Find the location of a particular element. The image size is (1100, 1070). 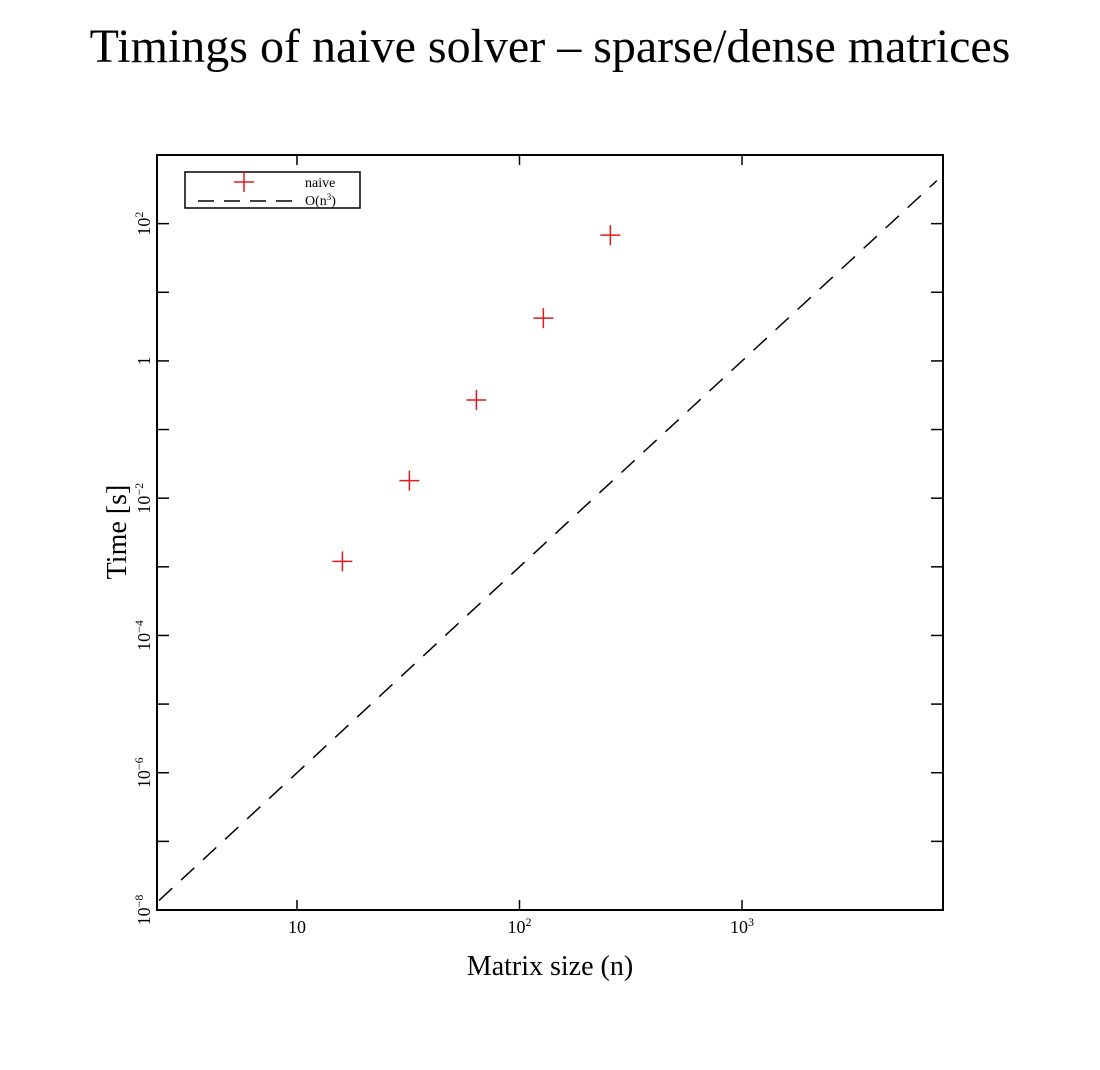

y-axis-label: Time [s] is located at coordinates (117, 532).